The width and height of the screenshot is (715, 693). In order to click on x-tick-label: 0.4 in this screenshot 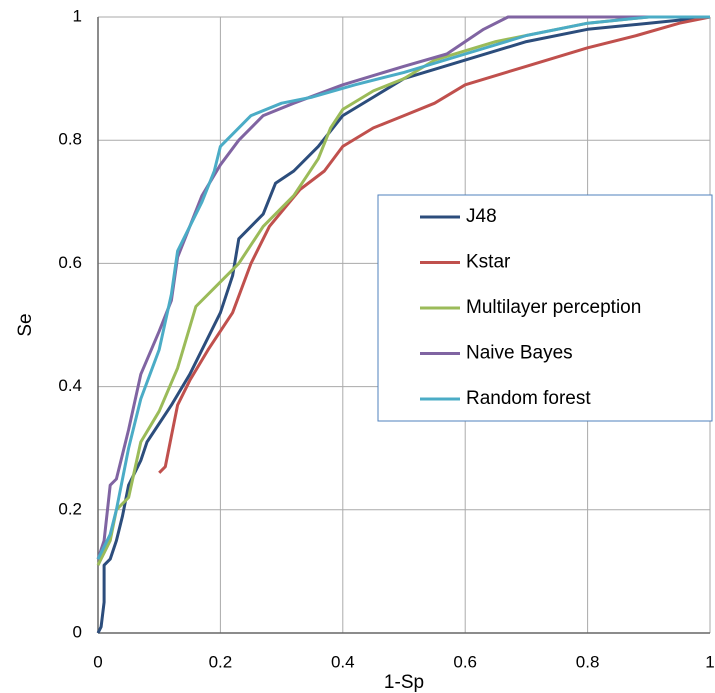, I will do `click(343, 661)`.